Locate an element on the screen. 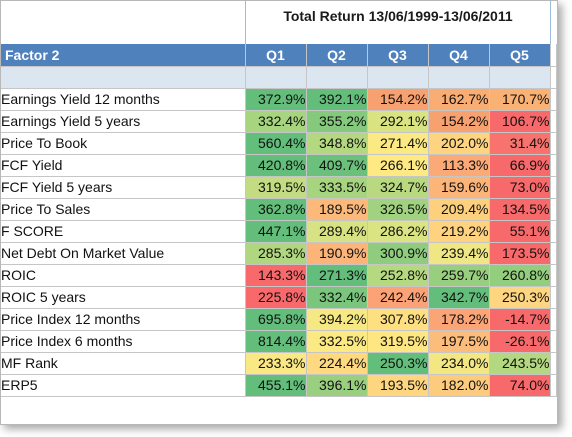 This screenshot has width=572, height=437. factor-name-cell: ROIC is located at coordinates (123, 275).